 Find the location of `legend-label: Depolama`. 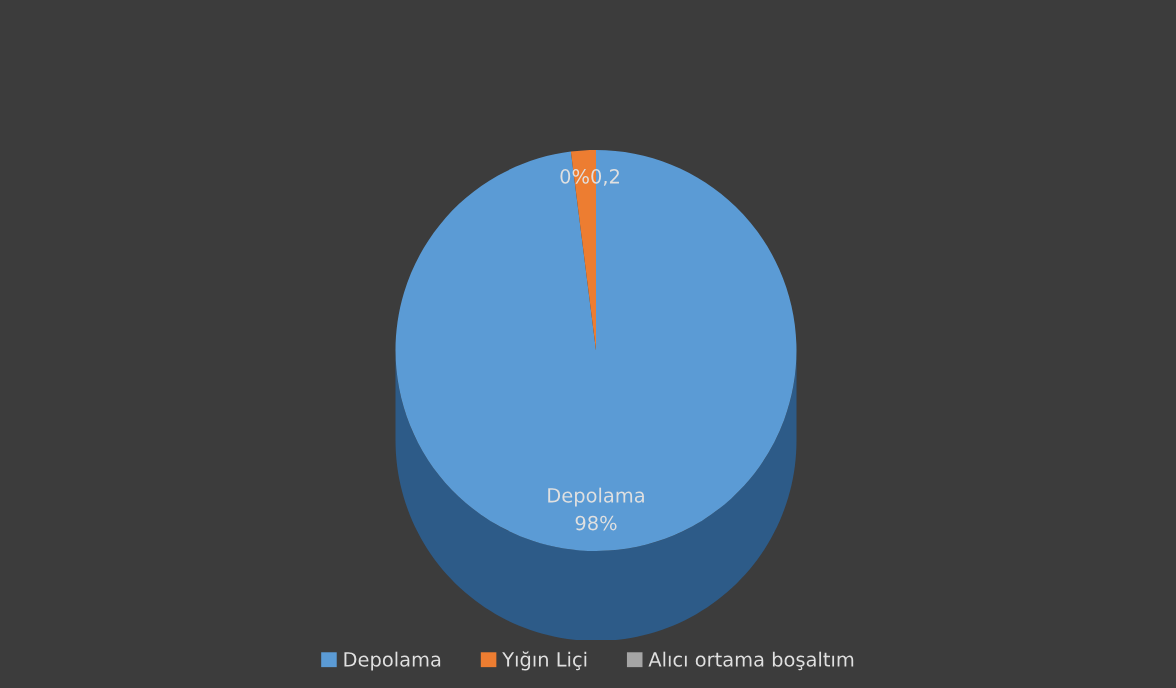

legend-label: Depolama is located at coordinates (392, 661).